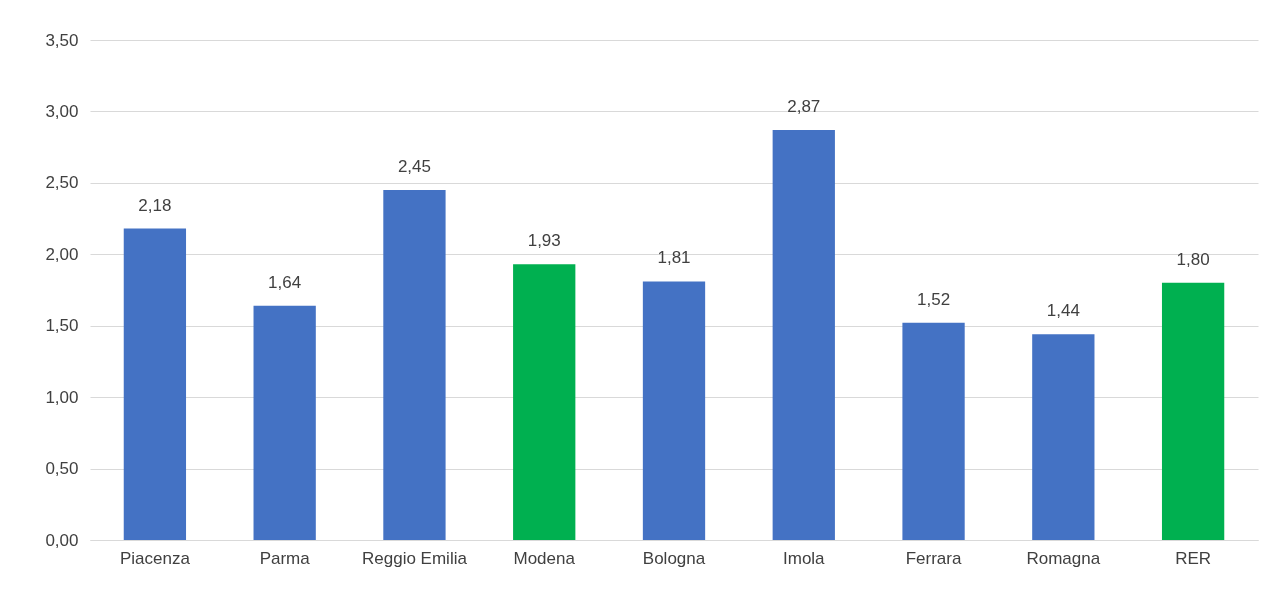  I want to click on x-tick-label: Ferrara, so click(933, 558).